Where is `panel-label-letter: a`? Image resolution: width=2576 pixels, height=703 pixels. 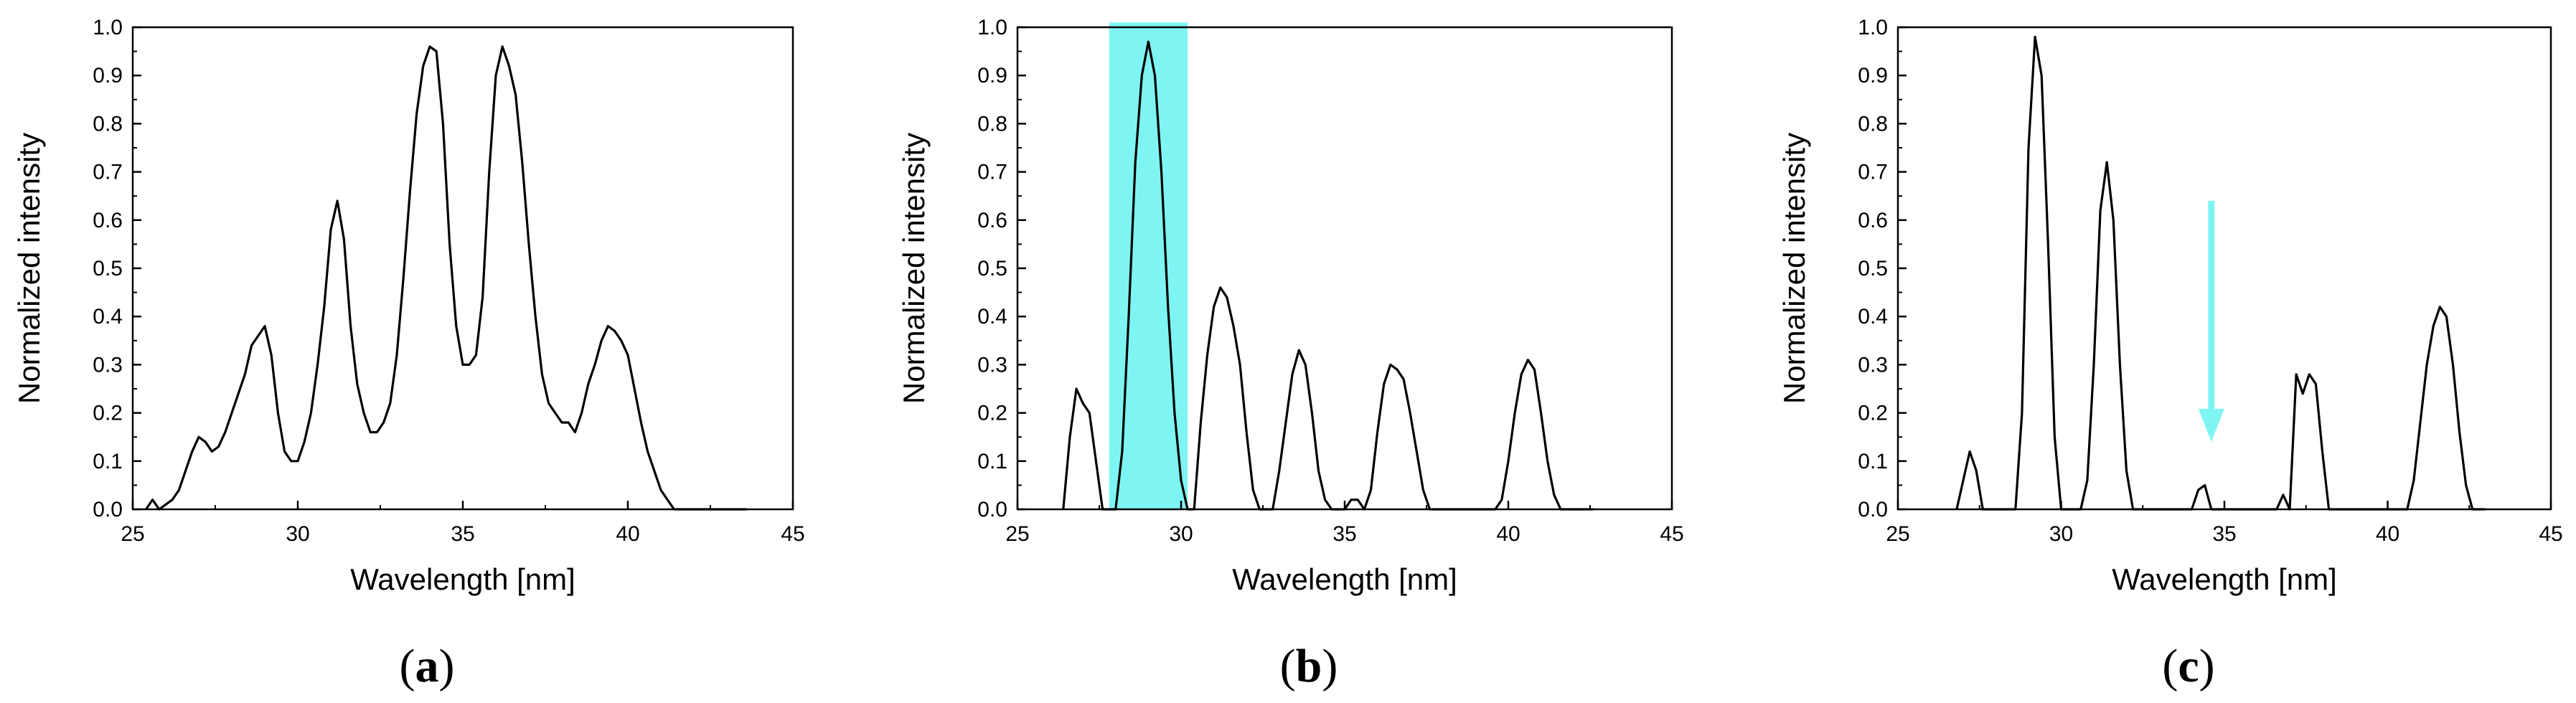 panel-label-letter: a is located at coordinates (427, 666).